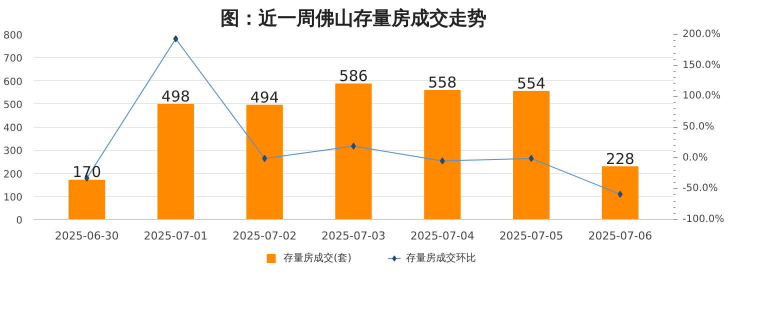  I want to click on data-label: 498, so click(175, 96).